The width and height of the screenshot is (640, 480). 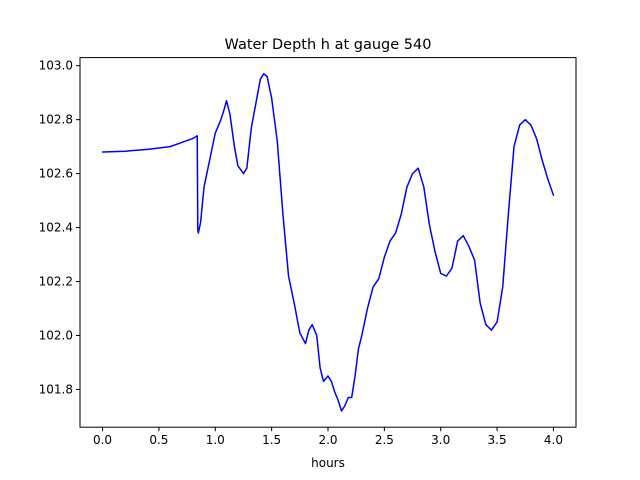 What do you see at coordinates (328, 463) in the screenshot?
I see `x-axis-label: hours` at bounding box center [328, 463].